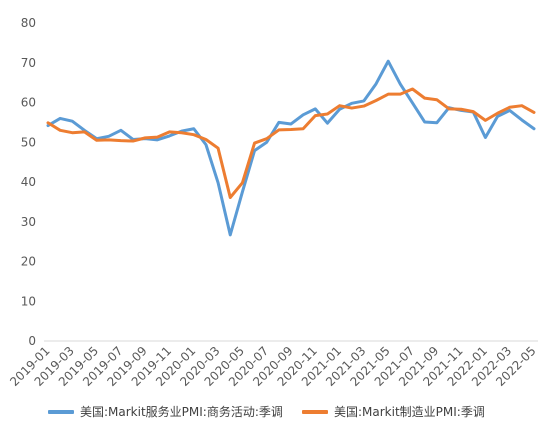 This screenshot has height=434, width=550. I want to click on legend-item-manufacturing: 美国:Markit制造业PMI:季调, so click(393, 411).